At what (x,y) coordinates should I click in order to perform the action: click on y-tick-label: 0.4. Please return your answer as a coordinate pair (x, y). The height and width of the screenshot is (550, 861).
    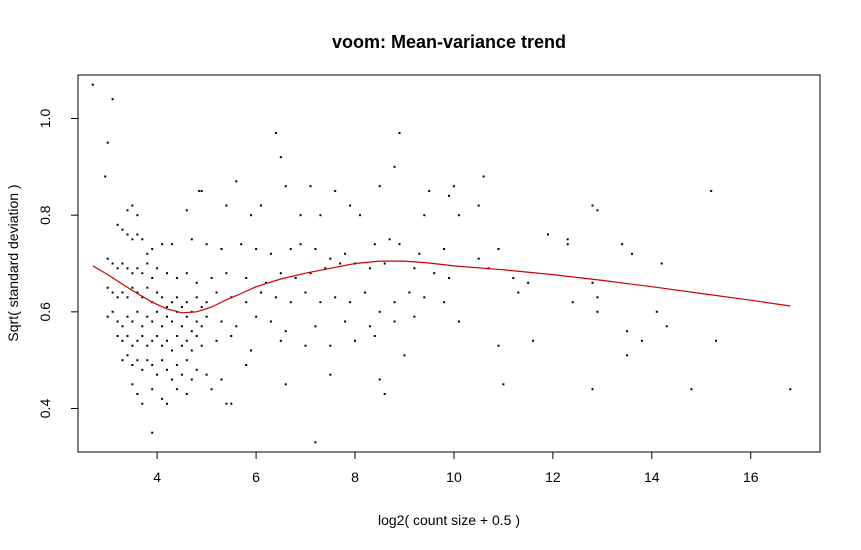
    Looking at the image, I should click on (45, 409).